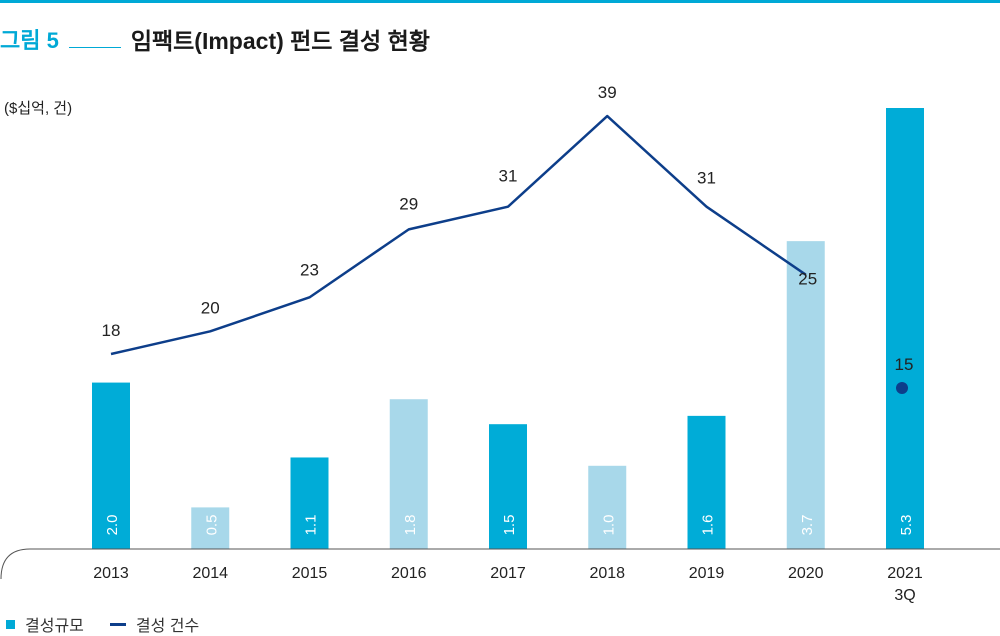 This screenshot has height=636, width=1000. I want to click on line-value-label: 15, so click(904, 364).